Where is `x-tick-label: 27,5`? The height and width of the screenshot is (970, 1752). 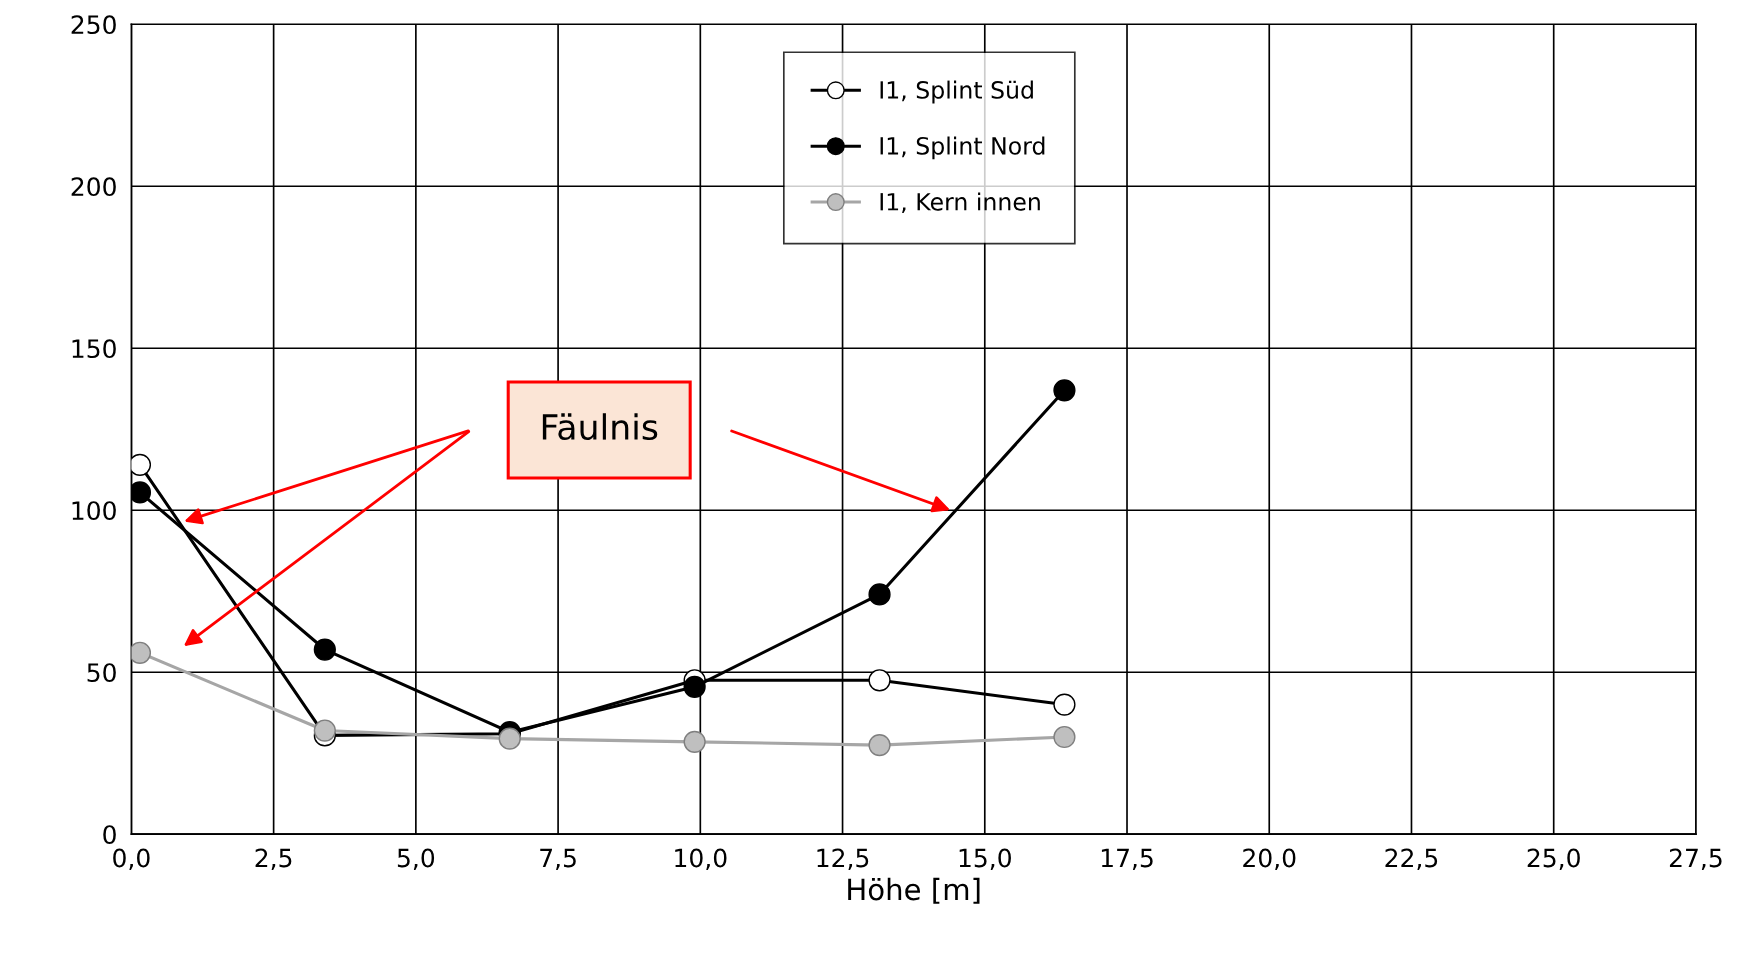 x-tick-label: 27,5 is located at coordinates (1695, 859).